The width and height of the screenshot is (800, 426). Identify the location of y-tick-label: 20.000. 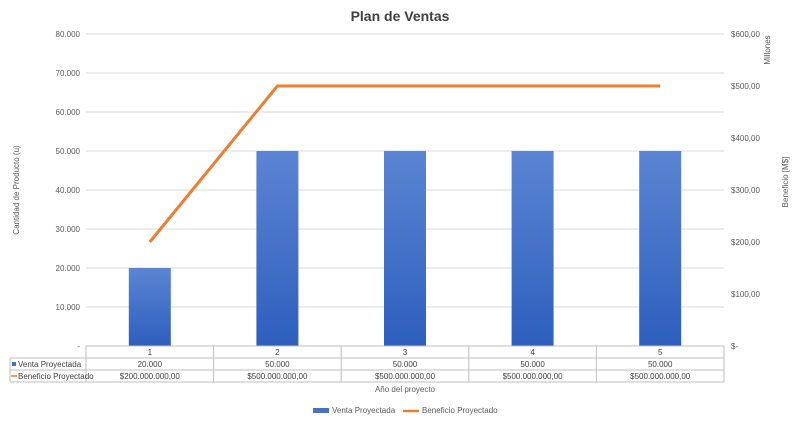
(68, 268).